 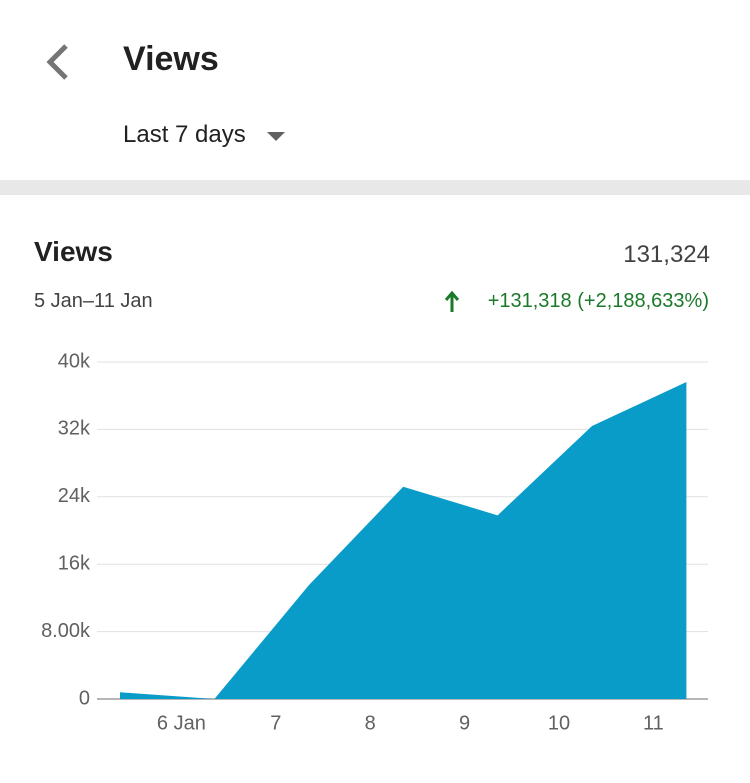 What do you see at coordinates (74, 563) in the screenshot?
I see `y-tick-label: 16k` at bounding box center [74, 563].